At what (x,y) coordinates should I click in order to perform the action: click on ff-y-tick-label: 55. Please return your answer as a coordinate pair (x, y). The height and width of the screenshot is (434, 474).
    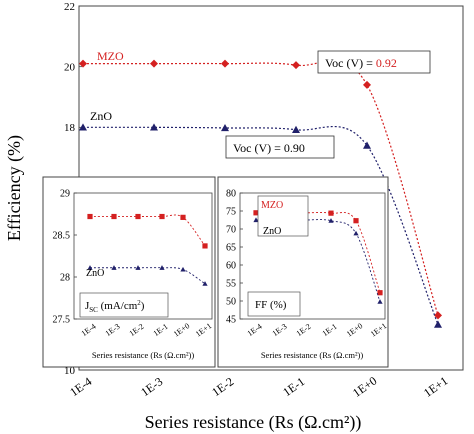
    Looking at the image, I should click on (231, 284).